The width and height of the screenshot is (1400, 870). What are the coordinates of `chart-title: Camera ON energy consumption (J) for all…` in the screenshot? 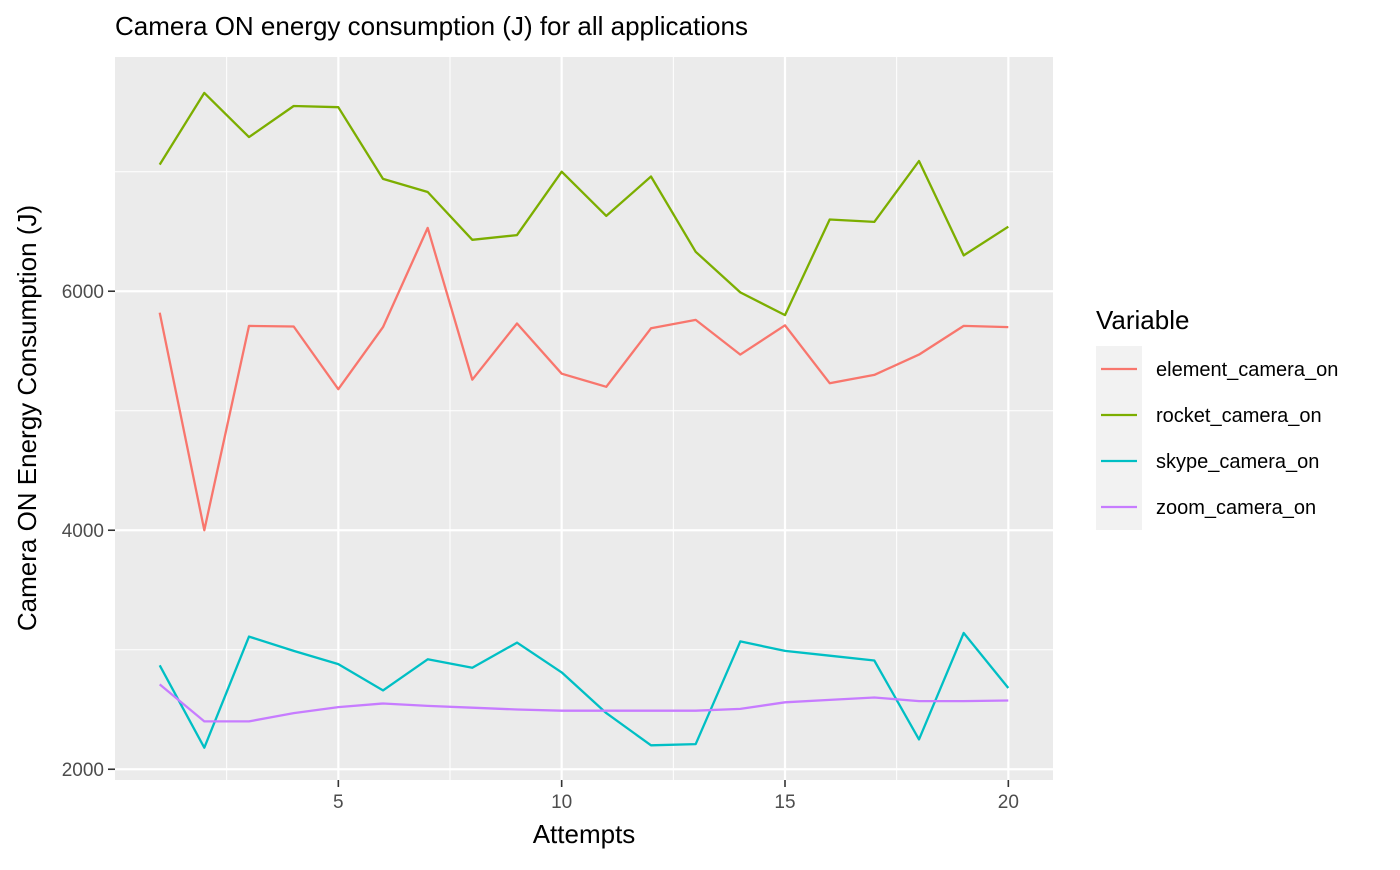 It's located at (431, 26).